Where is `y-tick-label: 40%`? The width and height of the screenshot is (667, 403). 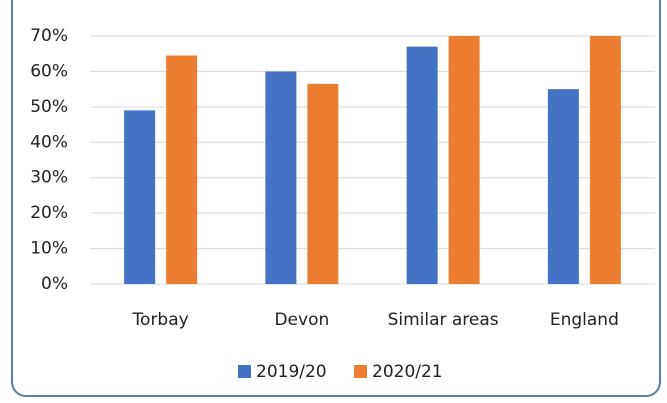
y-tick-label: 40% is located at coordinates (49, 142).